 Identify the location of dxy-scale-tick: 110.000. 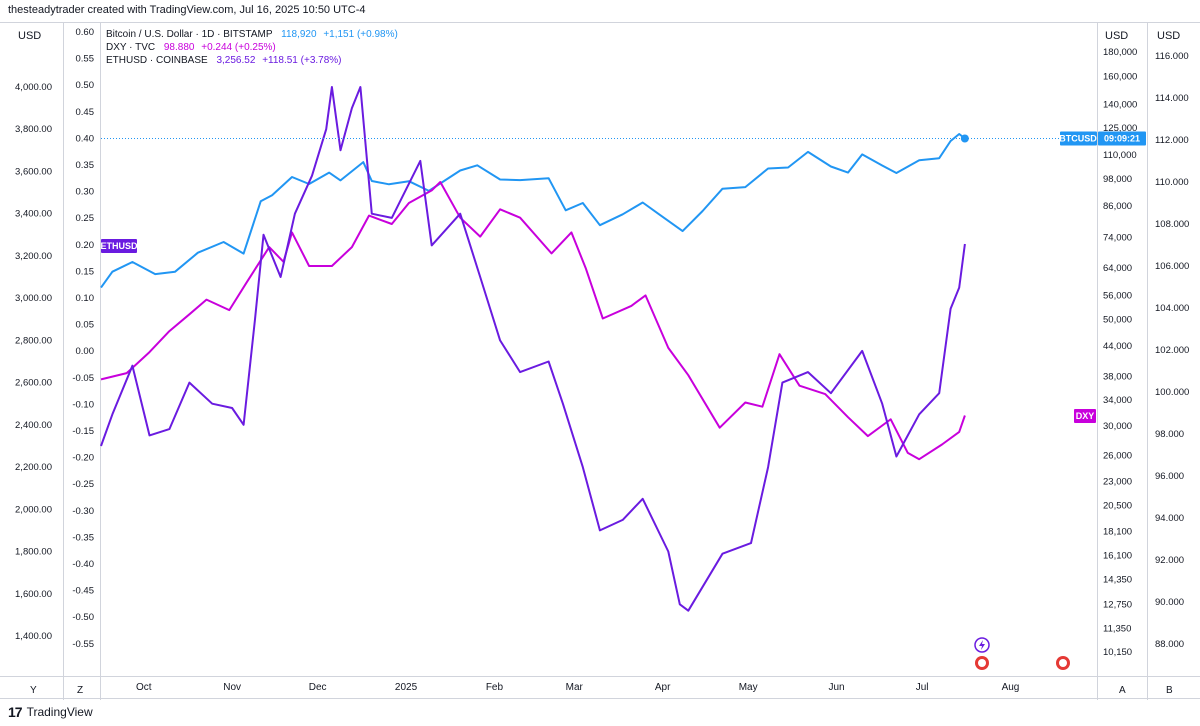
(1172, 182).